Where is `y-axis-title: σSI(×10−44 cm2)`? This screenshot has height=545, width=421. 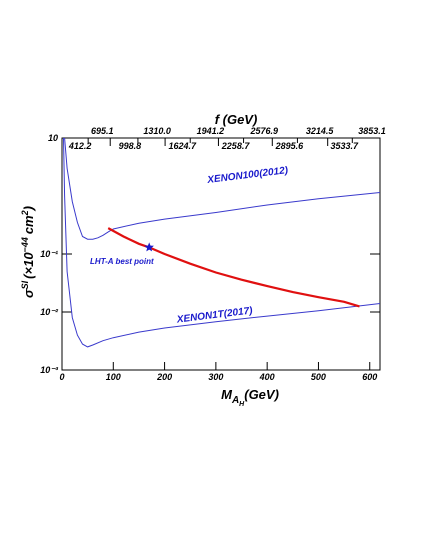 y-axis-title: σSI(×10−44 cm2) is located at coordinates (28, 252).